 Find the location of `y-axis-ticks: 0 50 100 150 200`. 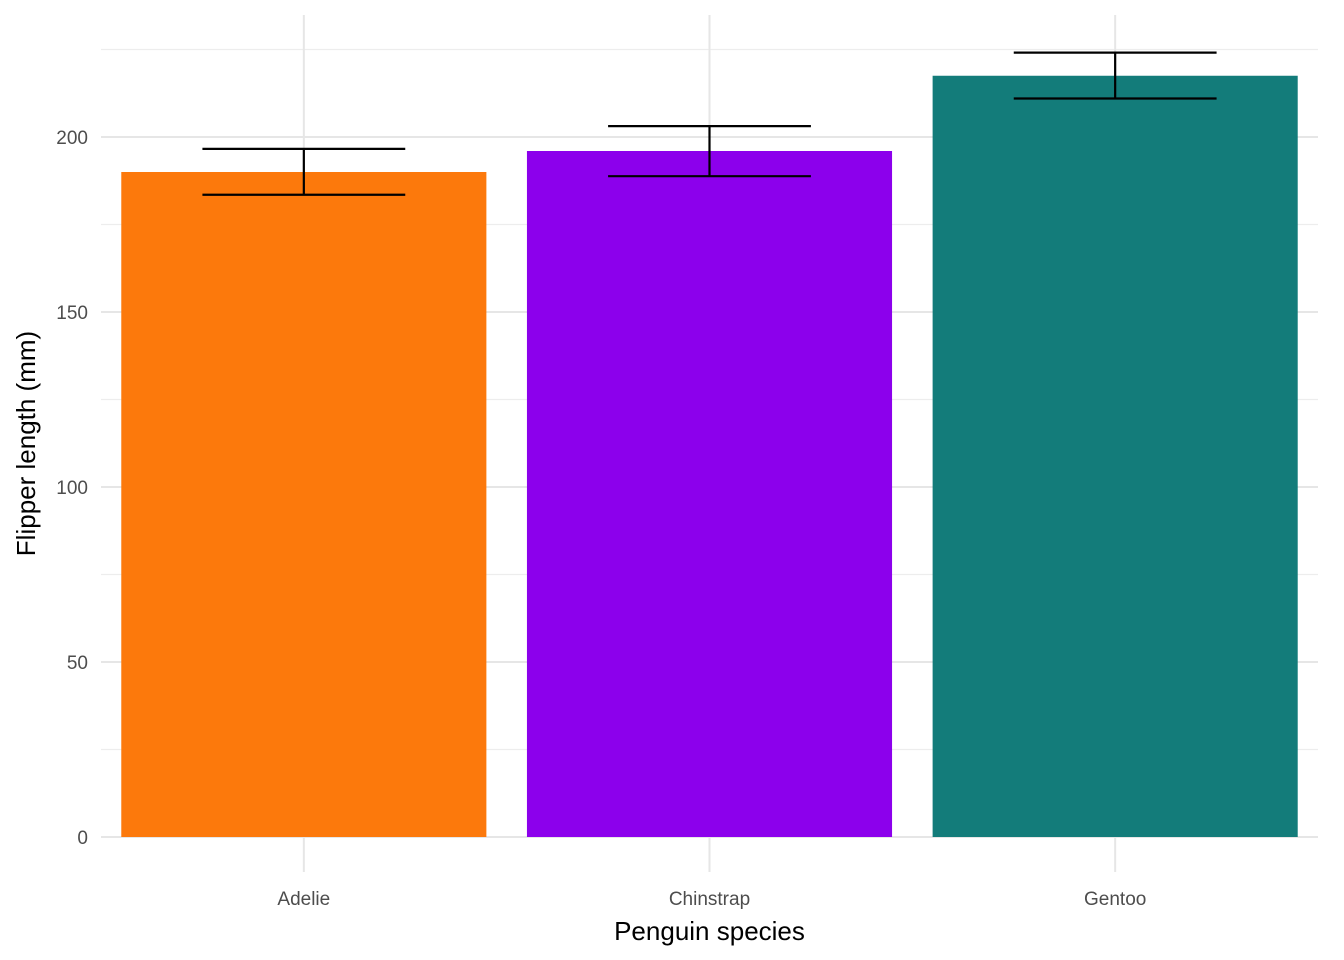

y-axis-ticks: 0 50 100 150 200 is located at coordinates (72, 488).